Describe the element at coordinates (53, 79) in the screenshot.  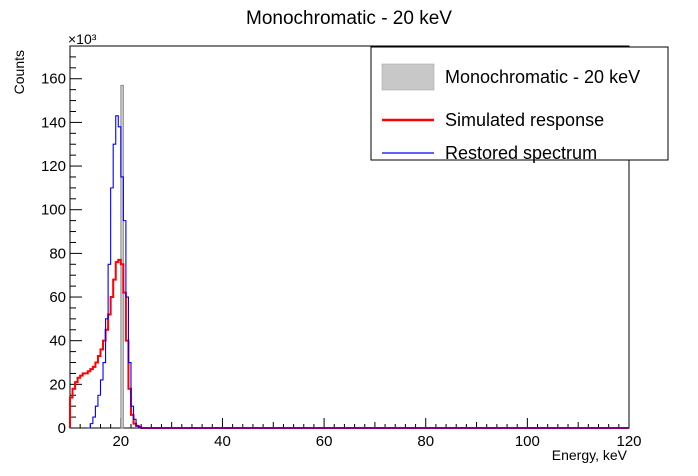
I see `y-tick-label: 160` at that location.